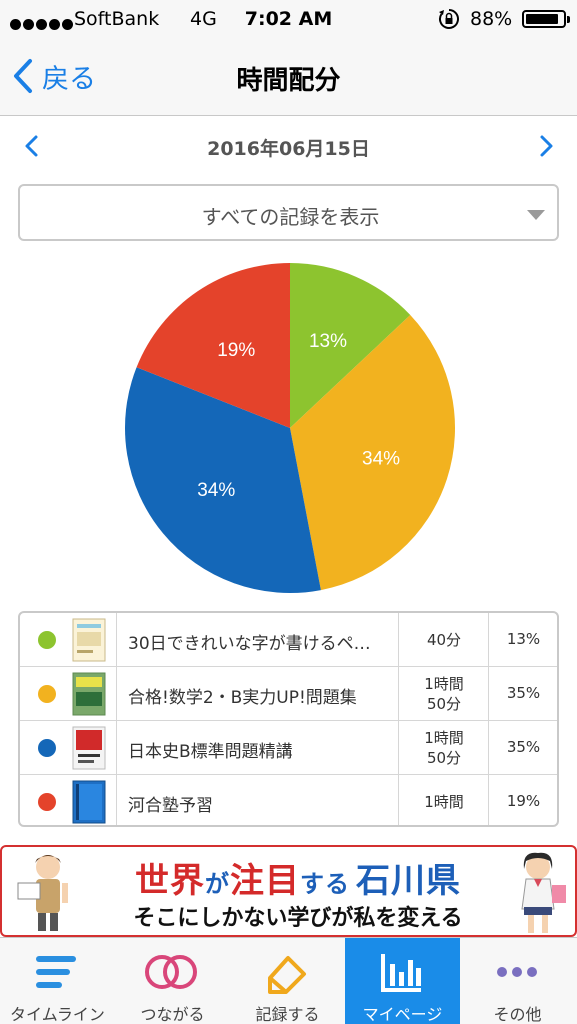 Image resolution: width=577 pixels, height=1024 pixels. What do you see at coordinates (543, 892) in the screenshot?
I see `student-illustration-right` at bounding box center [543, 892].